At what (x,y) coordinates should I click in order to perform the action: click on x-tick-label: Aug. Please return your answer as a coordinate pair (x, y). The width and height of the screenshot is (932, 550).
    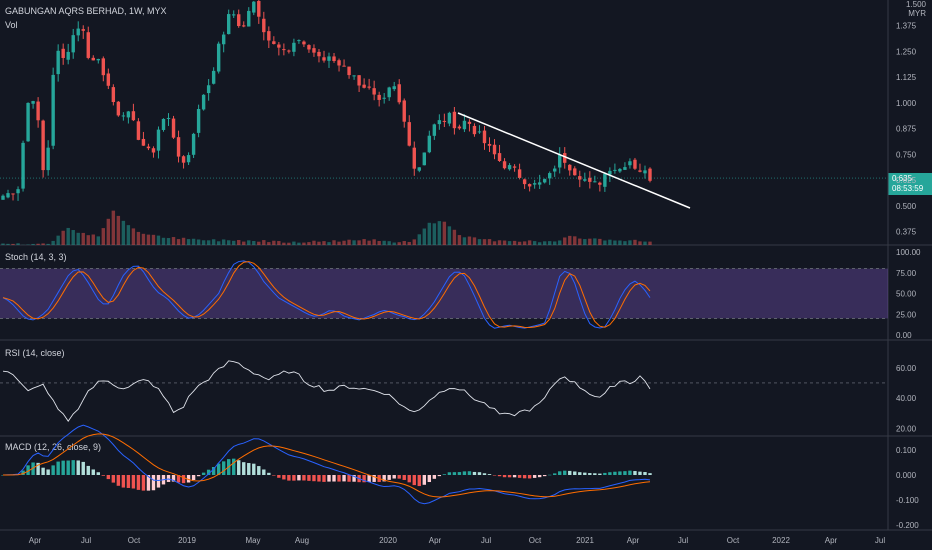
    Looking at the image, I should click on (302, 540).